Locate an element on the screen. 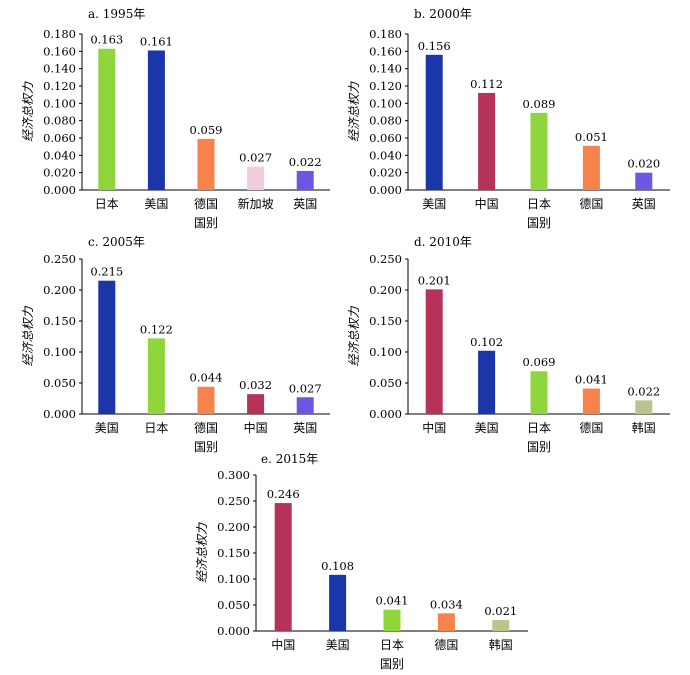 This screenshot has height=675, width=690. panel-title: c. 2005年 is located at coordinates (116, 242).